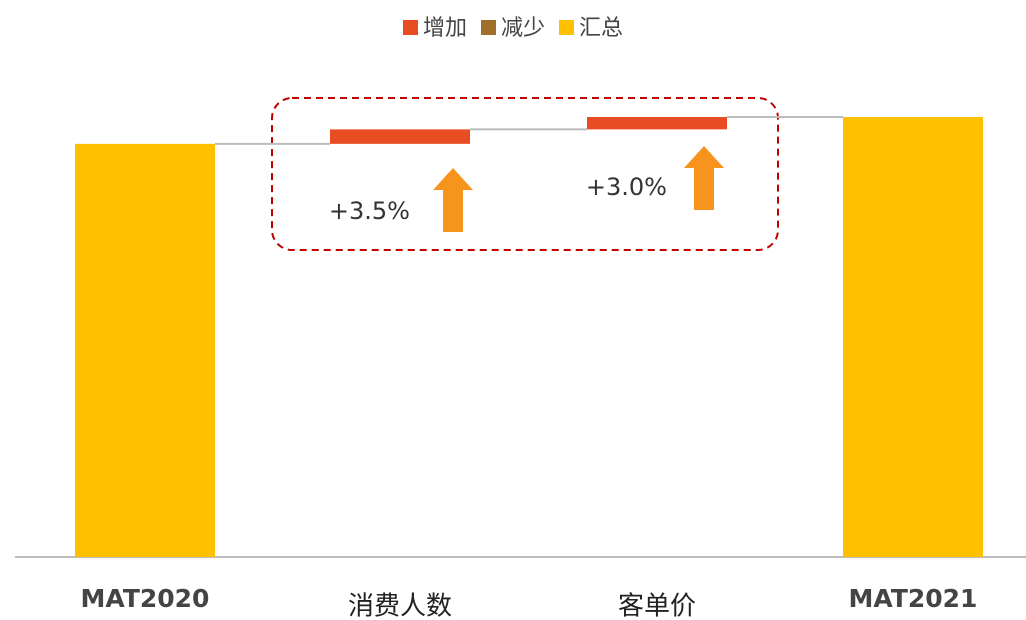  Describe the element at coordinates (445, 28) in the screenshot. I see `legend-label: 增加` at that location.